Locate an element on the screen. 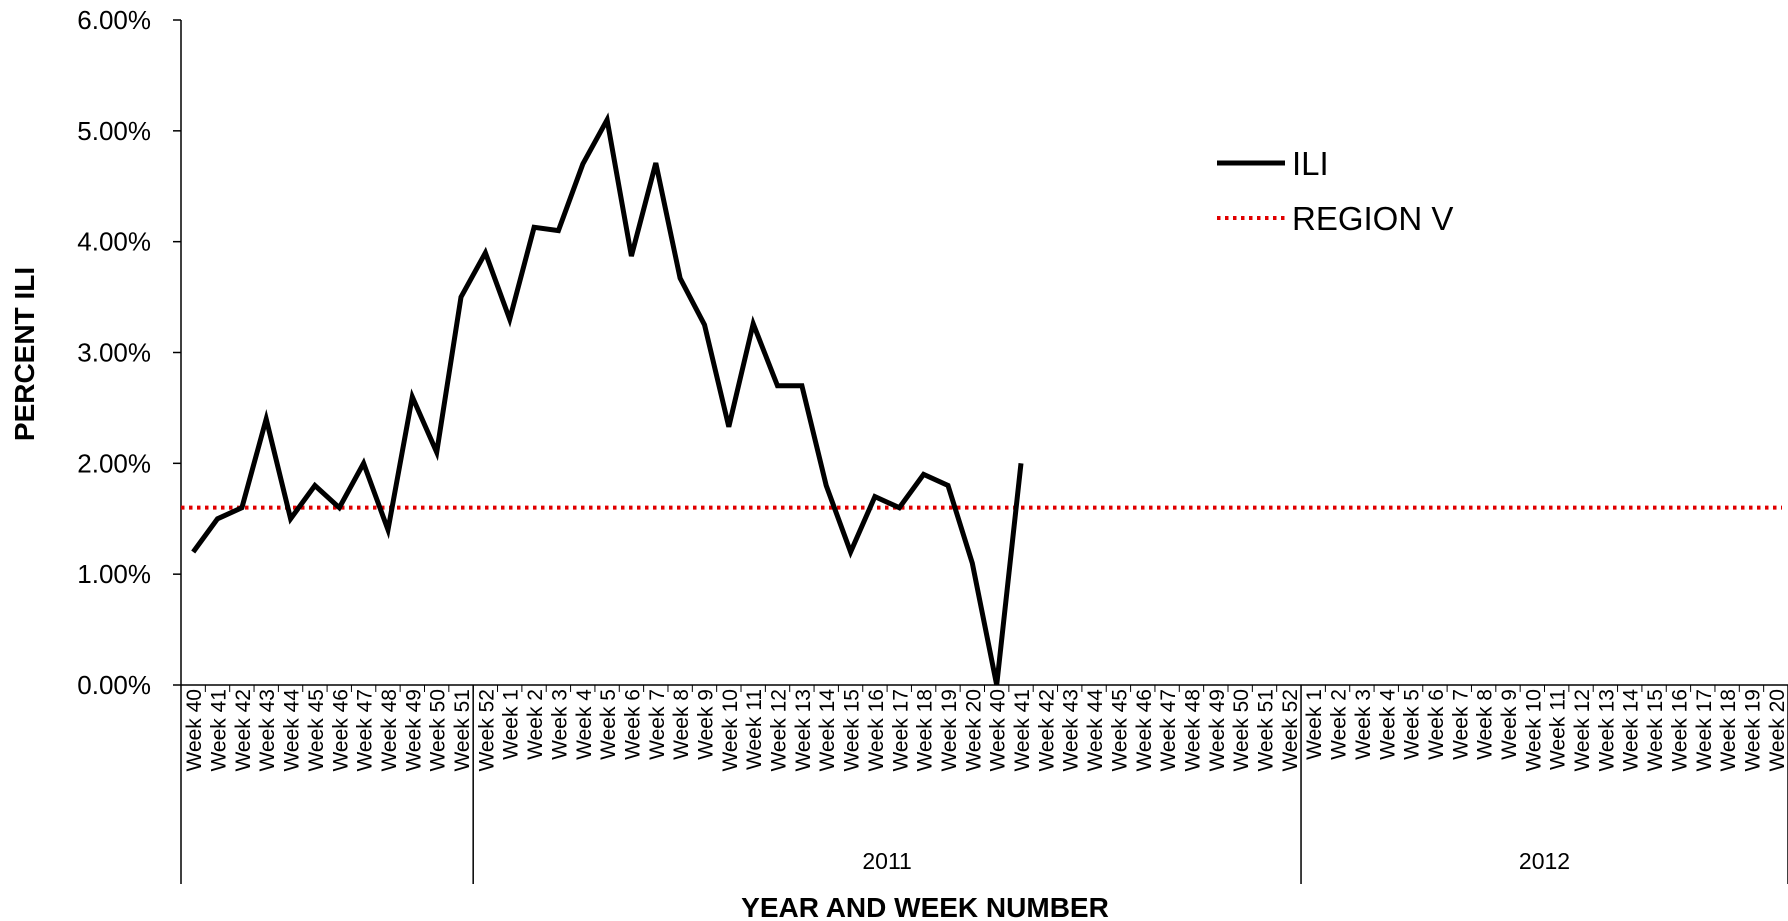 This screenshot has width=1788, height=921. legend: ILI REGION V is located at coordinates (1335, 191).